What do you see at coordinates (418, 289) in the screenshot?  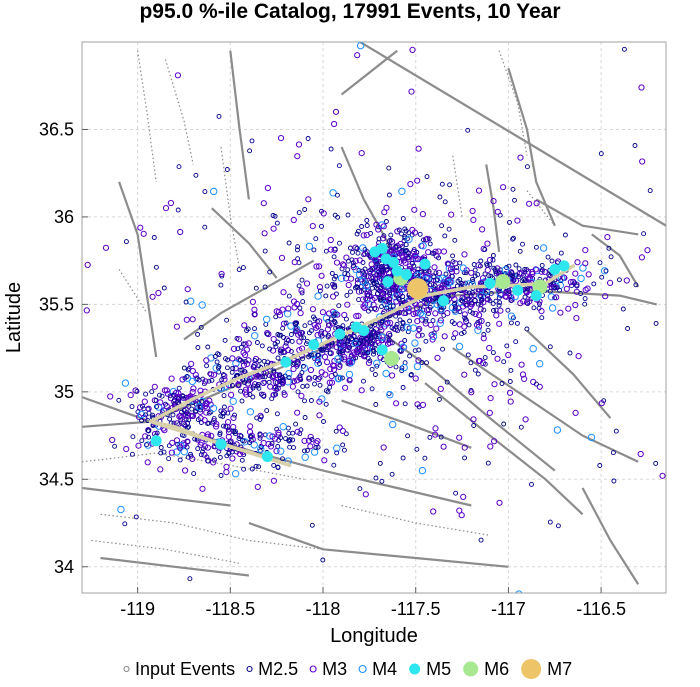 I see `large-event-m7` at bounding box center [418, 289].